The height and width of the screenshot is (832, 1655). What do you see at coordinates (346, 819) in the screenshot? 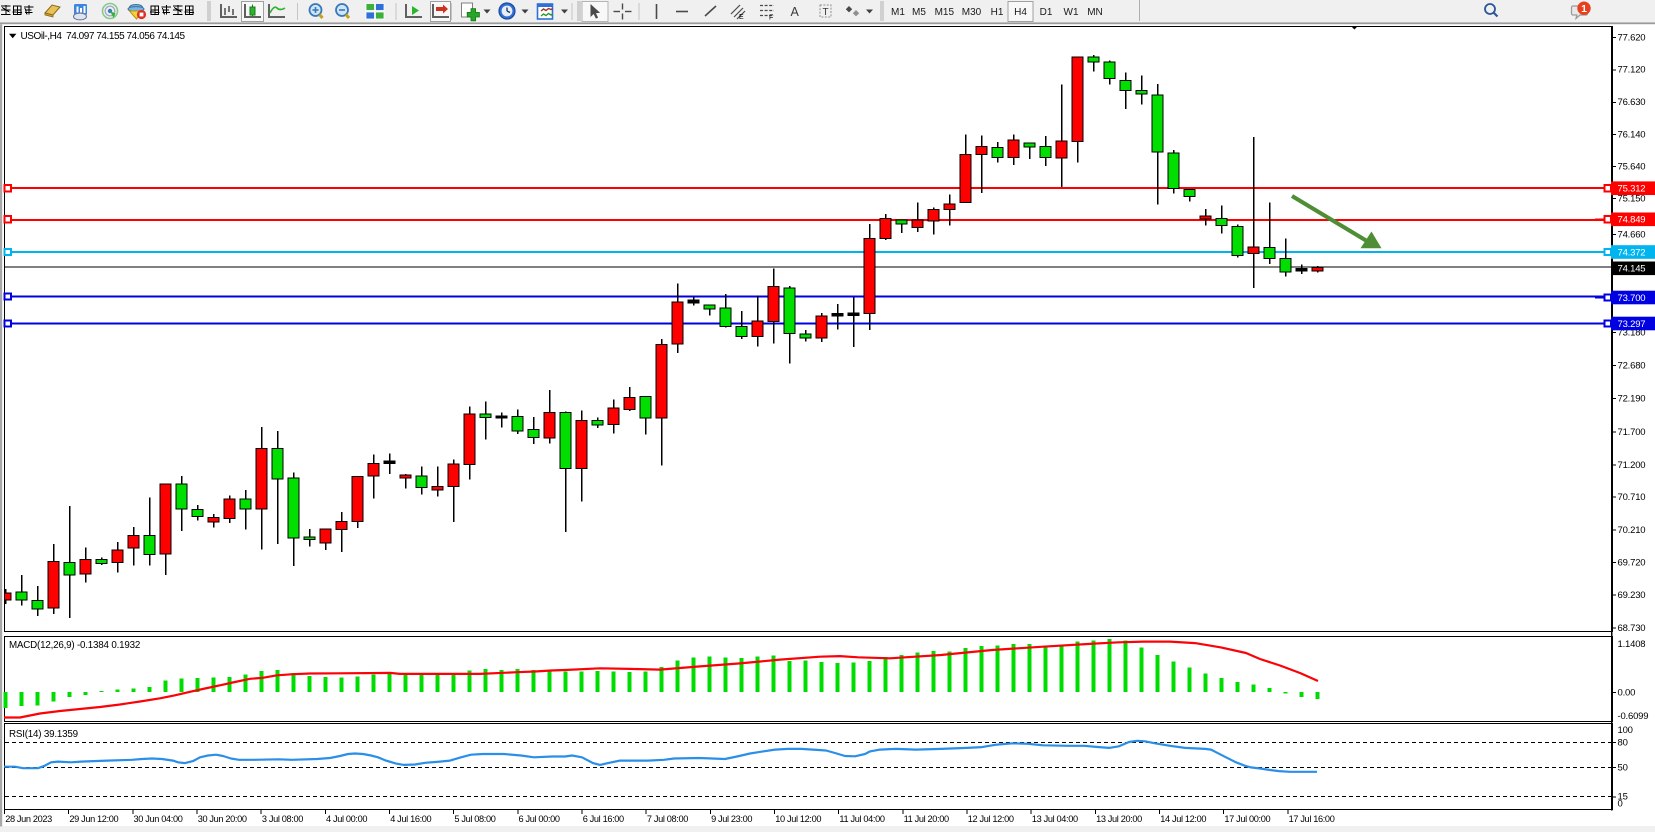
I see `svg-text: 4 Jul 00:00` at bounding box center [346, 819].